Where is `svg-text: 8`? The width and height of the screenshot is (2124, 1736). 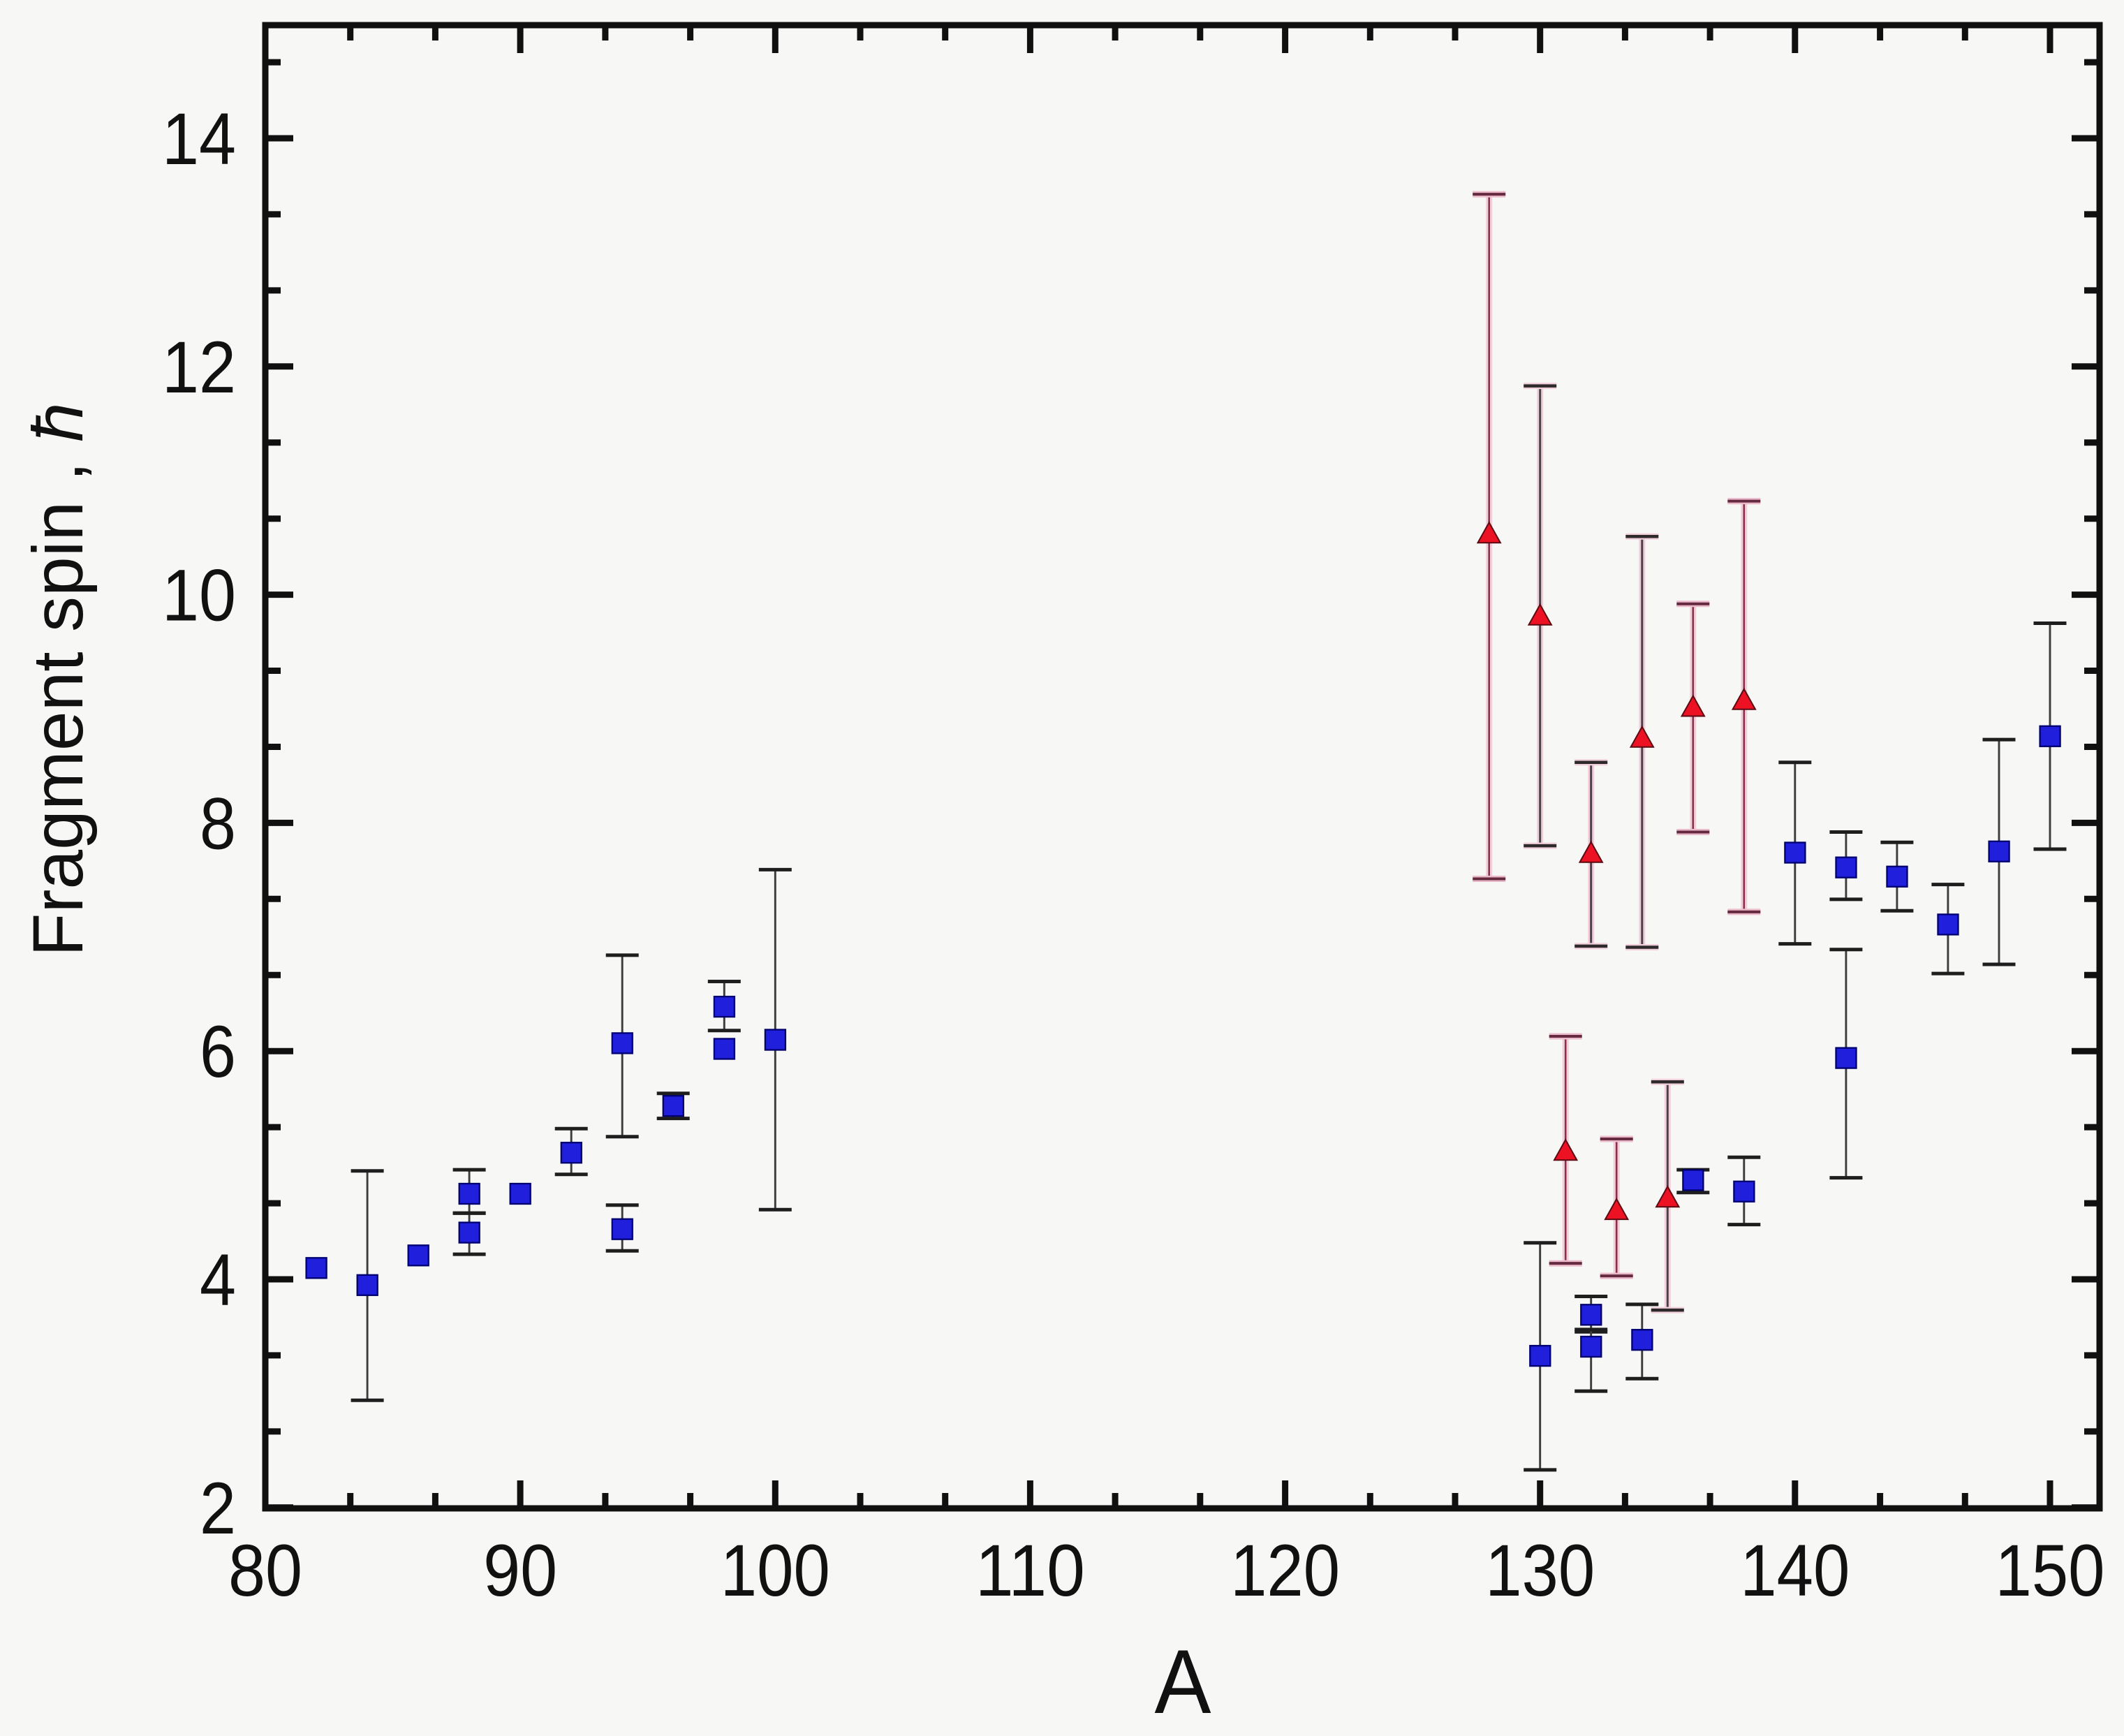 svg-text: 8 is located at coordinates (218, 824).